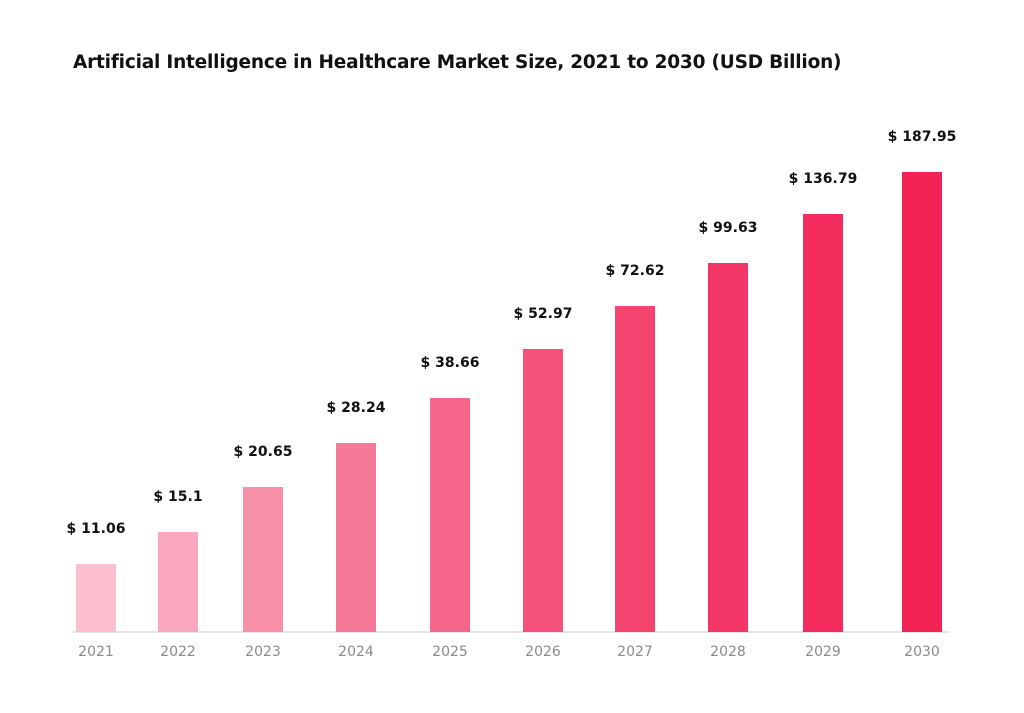  I want to click on x-tick-label-2022: 2022, so click(178, 652).